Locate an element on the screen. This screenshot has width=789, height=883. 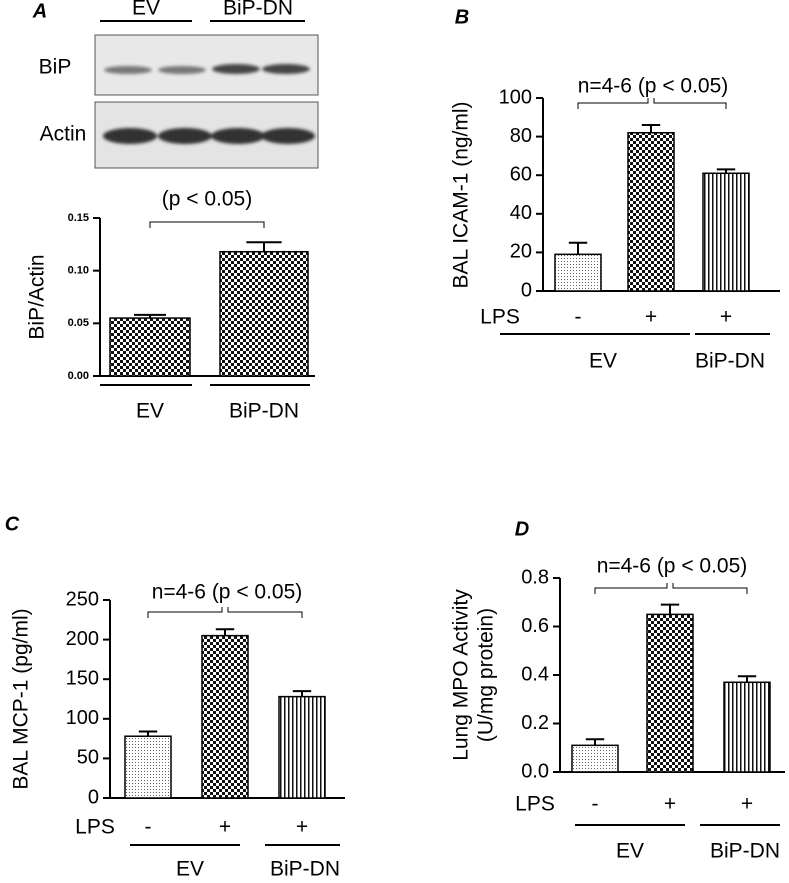
y-tick-label: 0.2 is located at coordinates (535, 723).